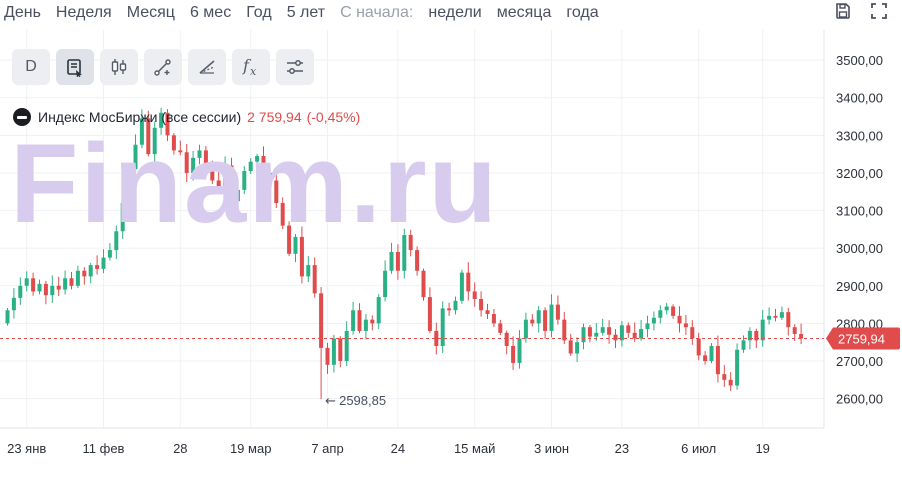  Describe the element at coordinates (762, 448) in the screenshot. I see `time-tick-label: 19` at that location.